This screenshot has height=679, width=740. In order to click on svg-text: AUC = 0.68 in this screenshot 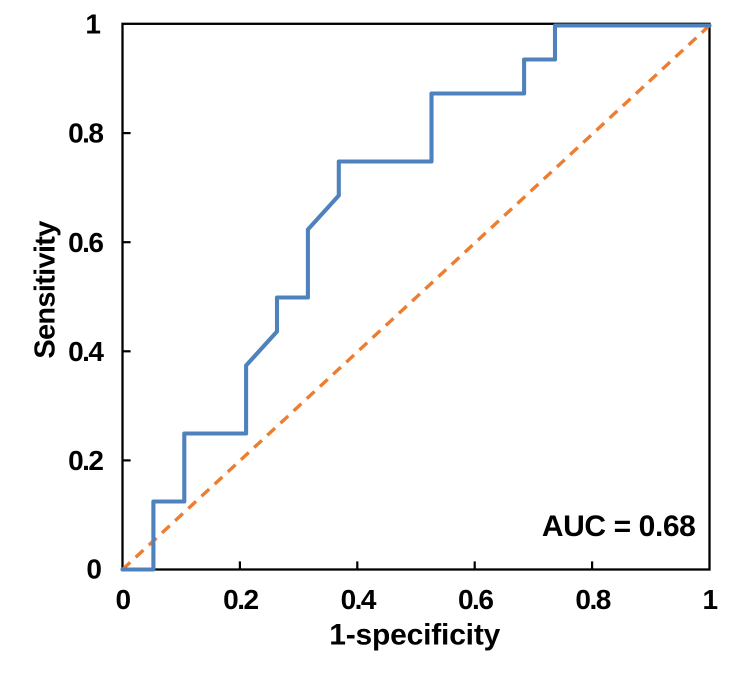, I will do `click(619, 526)`.